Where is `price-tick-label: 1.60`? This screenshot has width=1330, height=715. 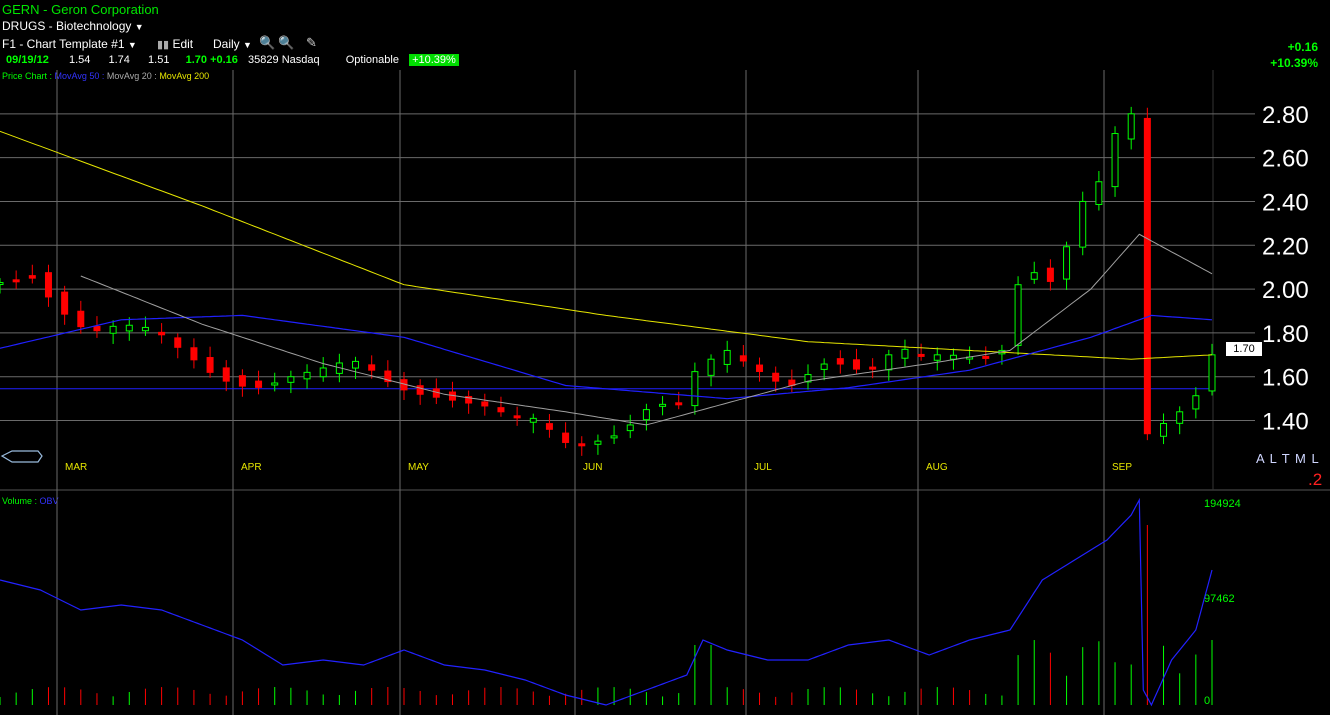
price-tick-label: 1.60 is located at coordinates (1285, 378).